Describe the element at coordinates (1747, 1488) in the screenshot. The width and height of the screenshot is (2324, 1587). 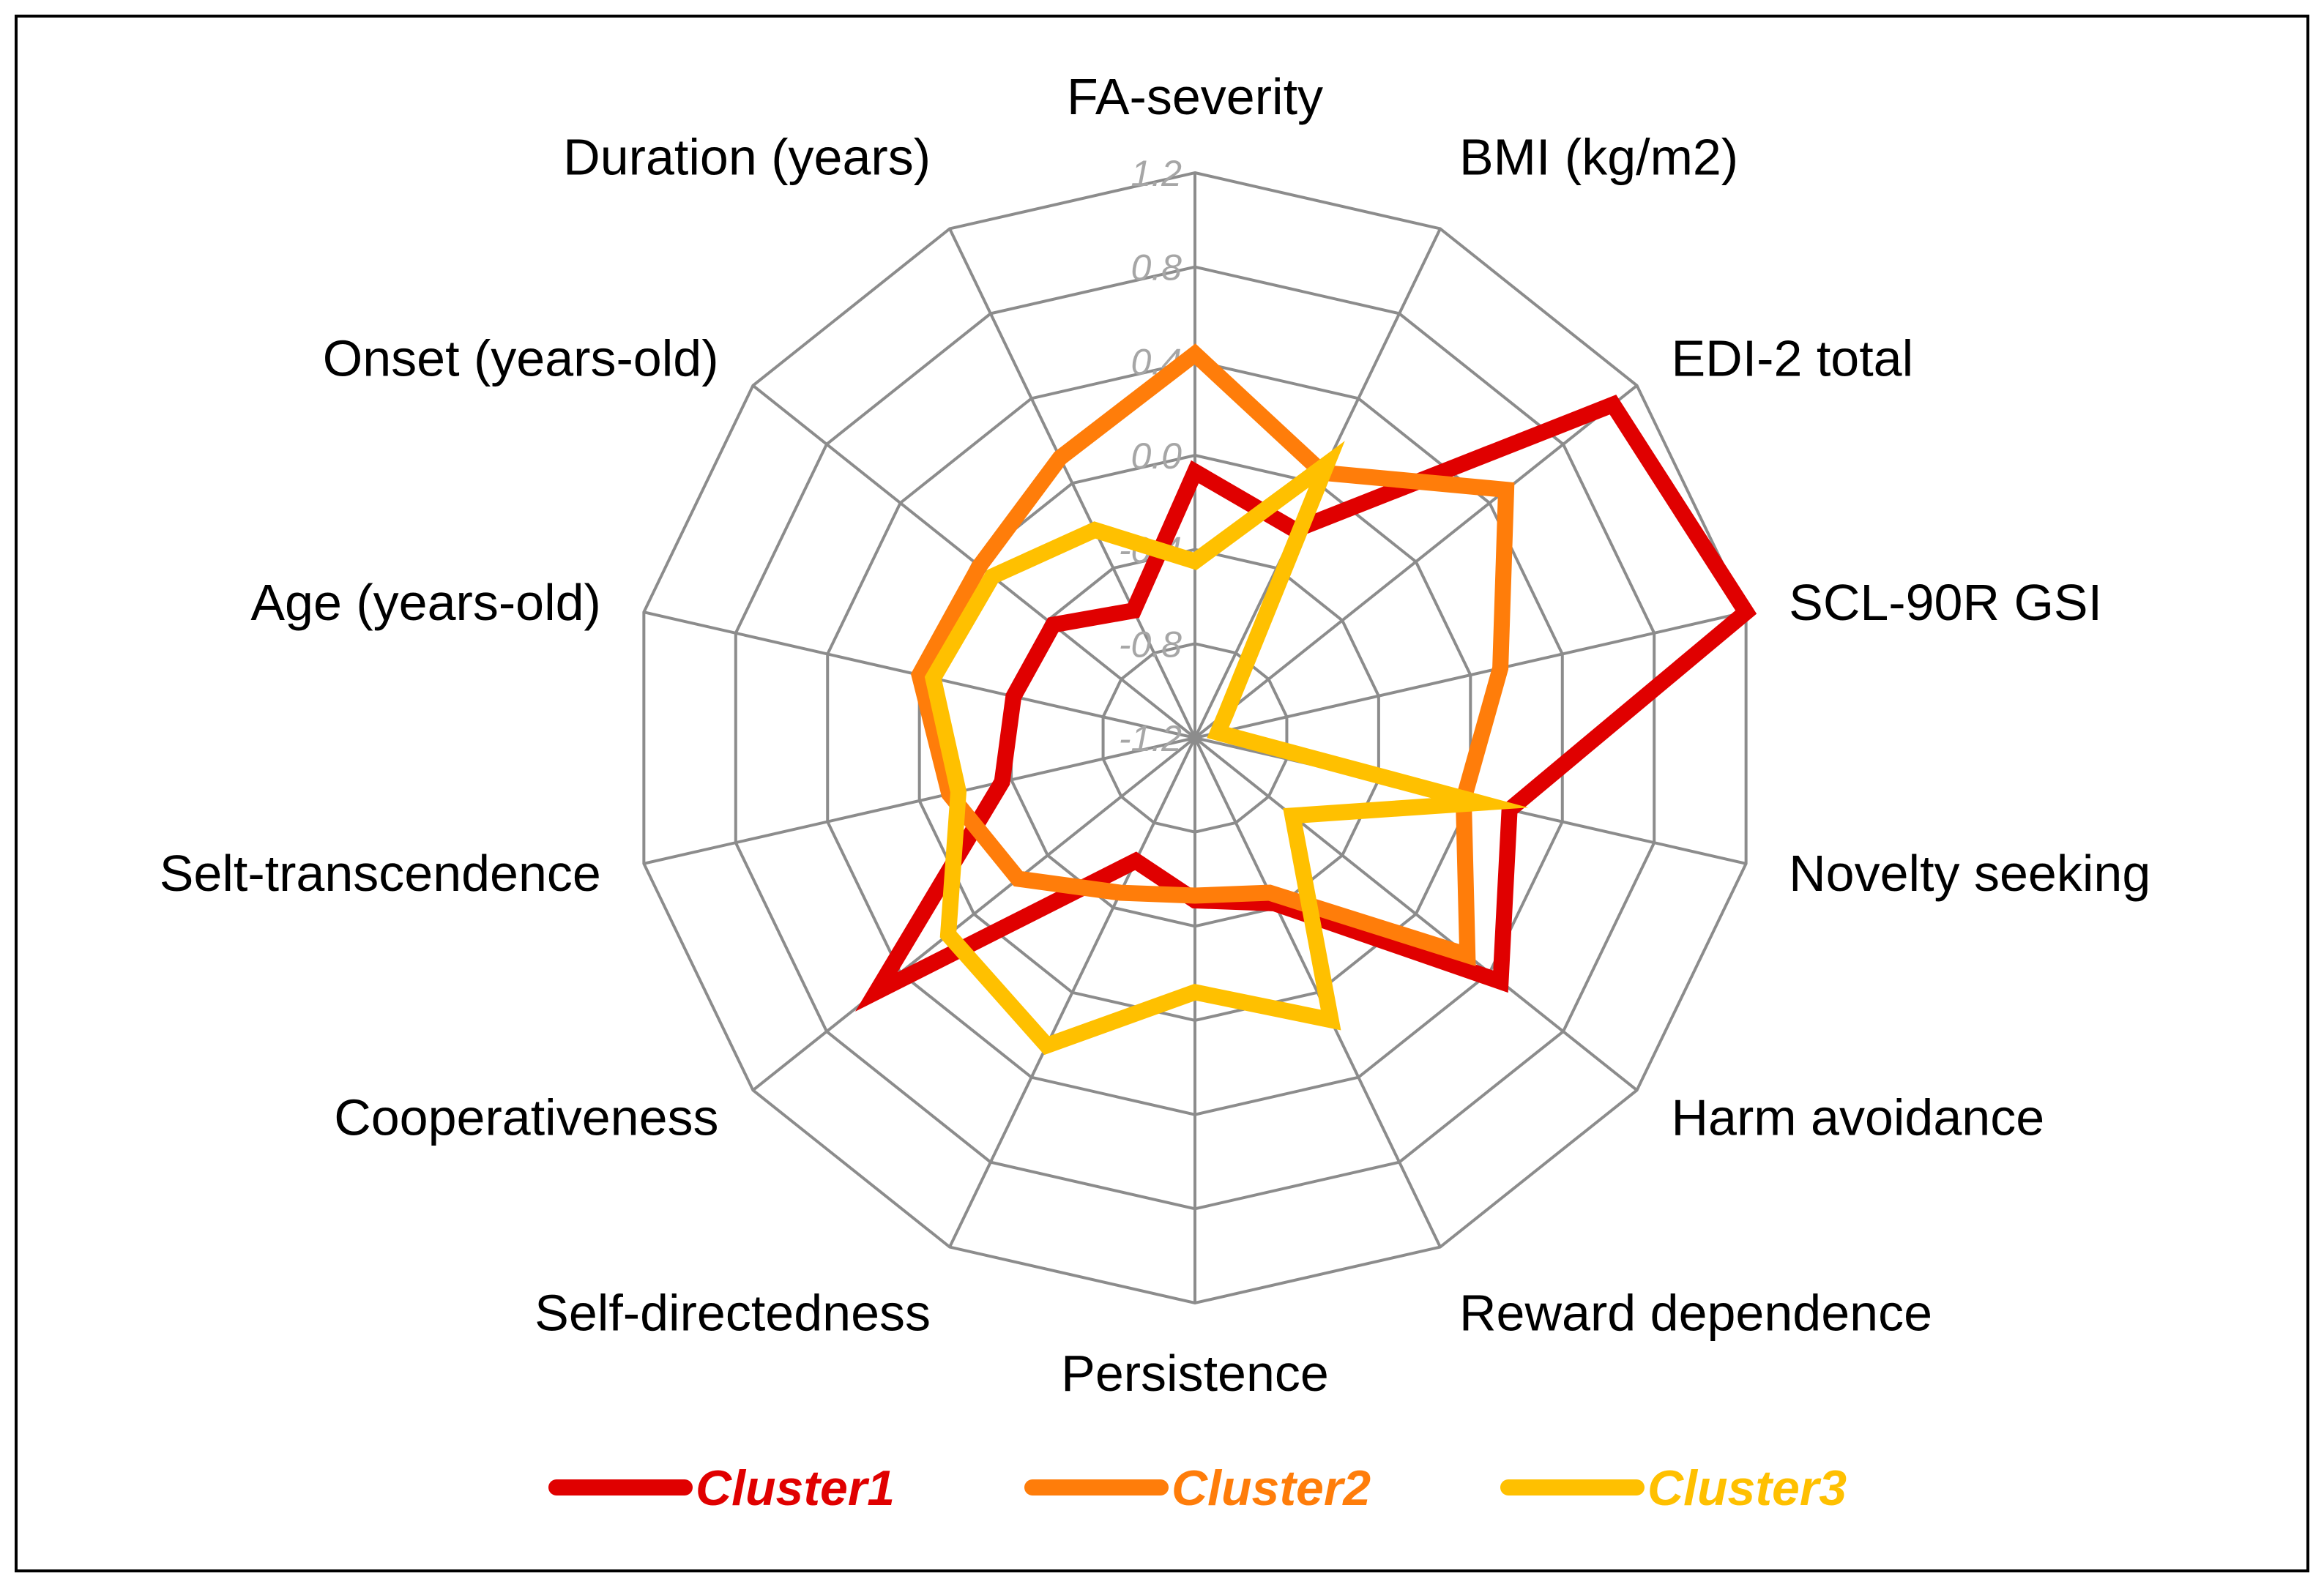
I see `legend-label: Cluster3` at that location.